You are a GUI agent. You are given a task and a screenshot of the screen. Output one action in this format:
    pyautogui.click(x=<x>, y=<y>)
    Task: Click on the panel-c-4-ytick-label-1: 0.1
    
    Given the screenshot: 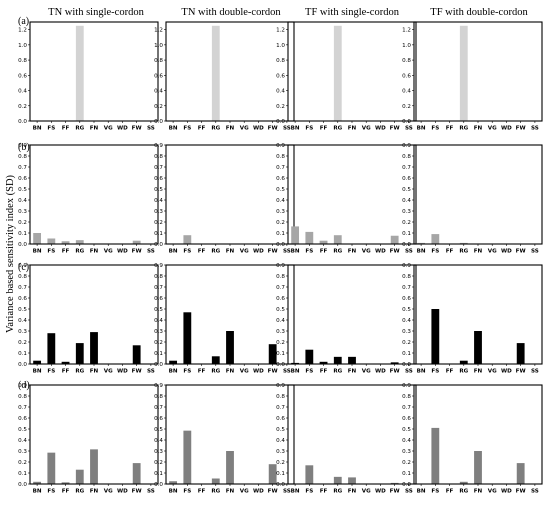 What is the action you would take?
    pyautogui.click(x=406, y=354)
    